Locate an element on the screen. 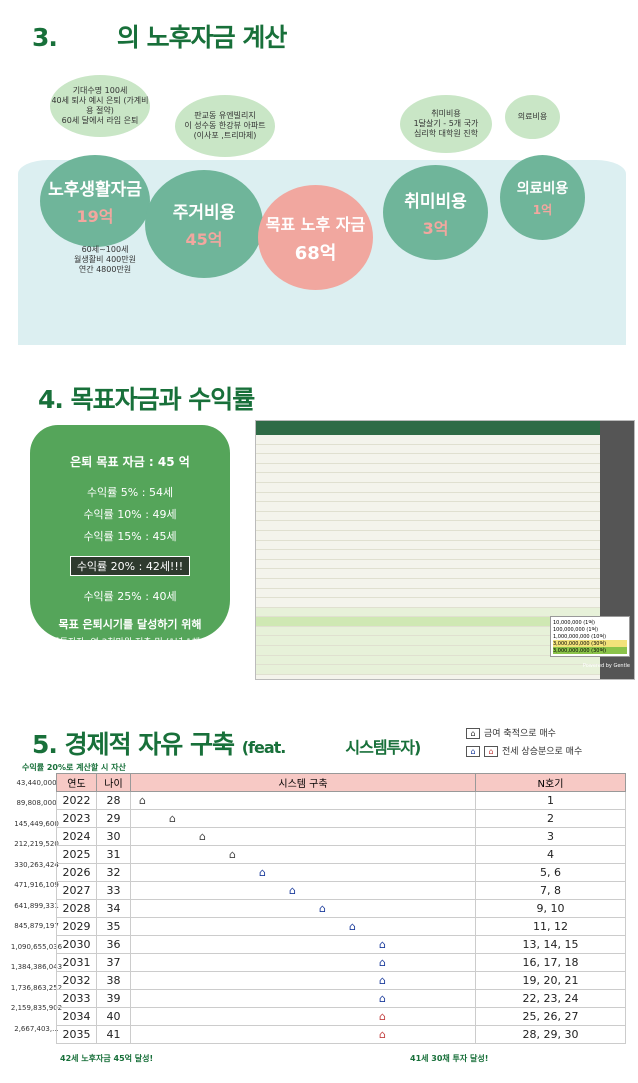 Image resolution: width=638 pixels, height=1083 pixels. cell-count: 3 is located at coordinates (550, 836).